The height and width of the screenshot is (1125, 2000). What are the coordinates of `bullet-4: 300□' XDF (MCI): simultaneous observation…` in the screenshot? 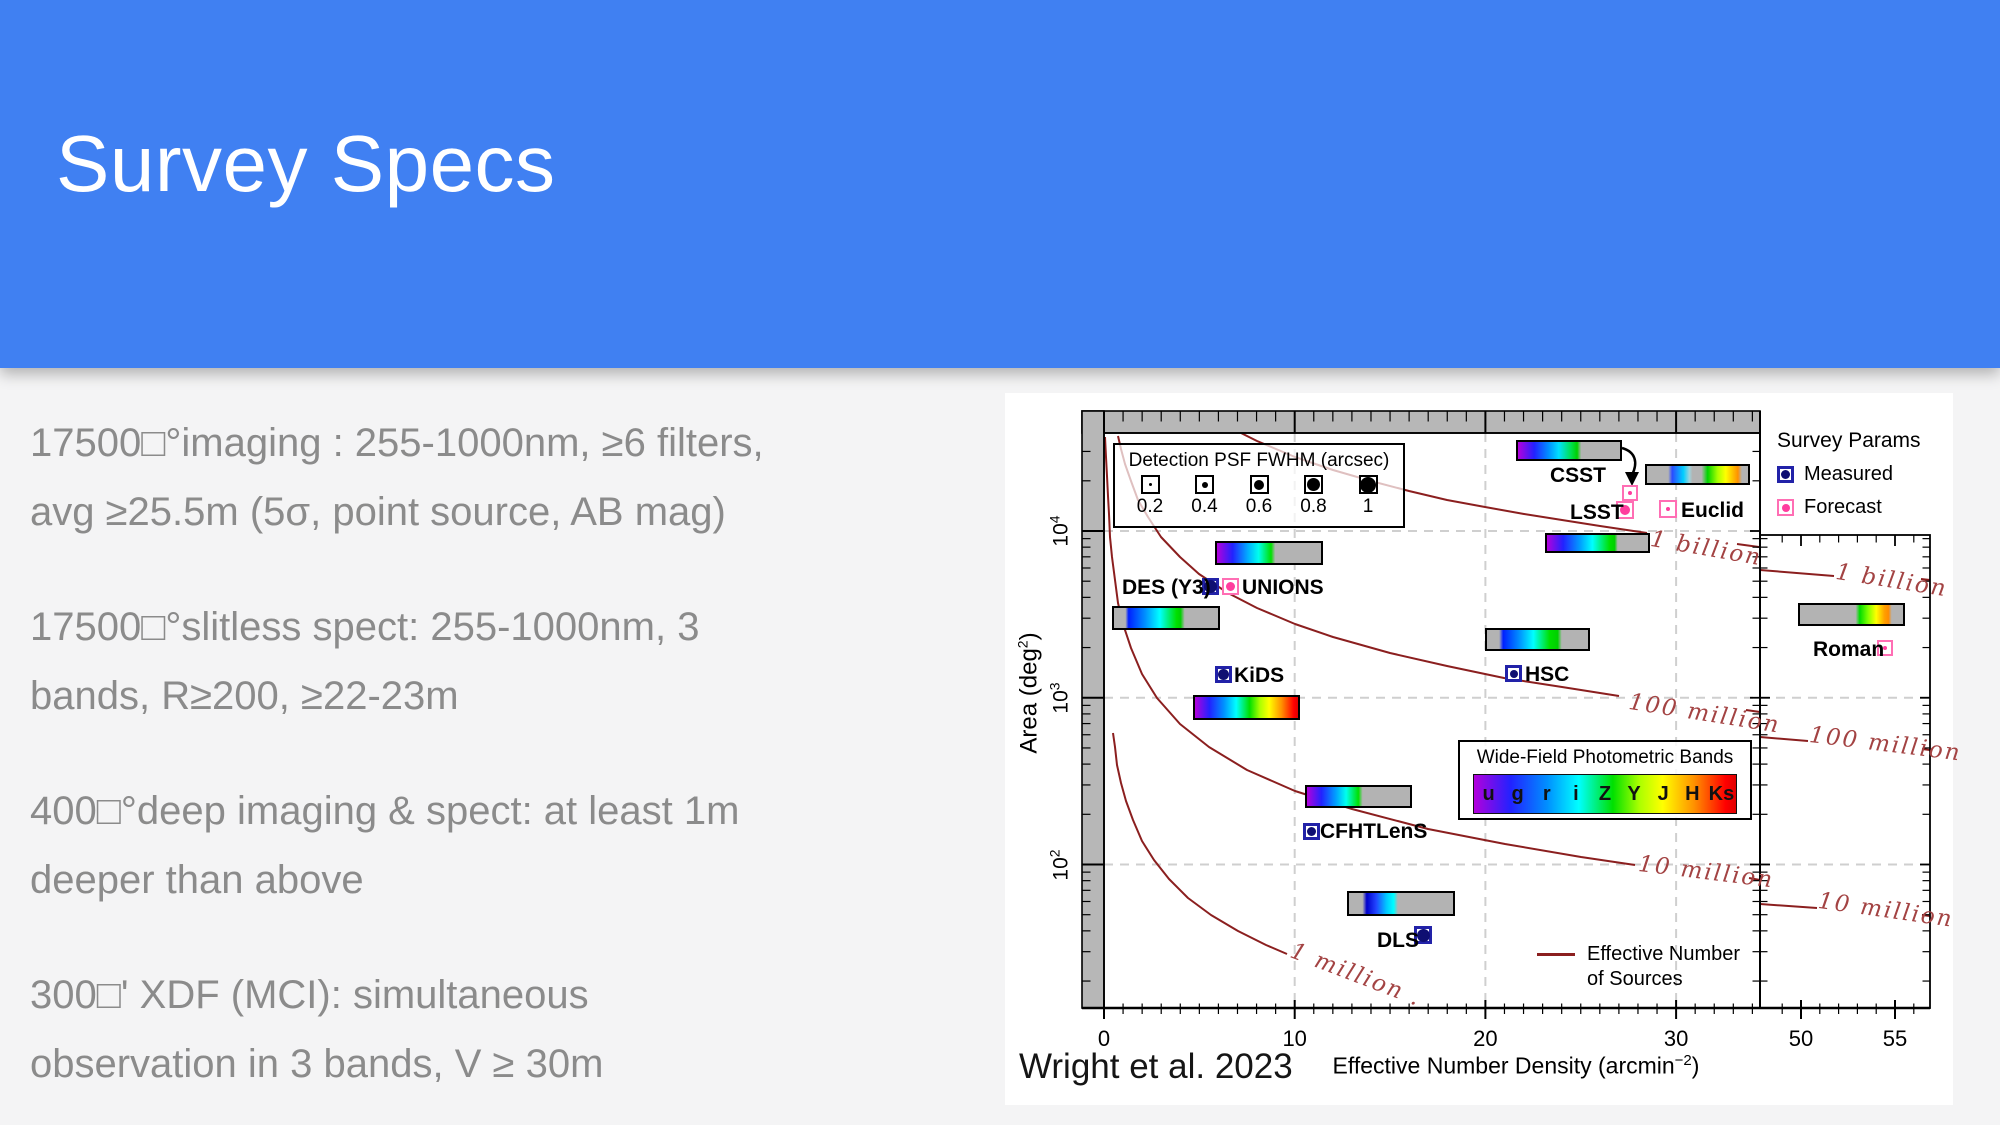 It's located at (317, 1029).